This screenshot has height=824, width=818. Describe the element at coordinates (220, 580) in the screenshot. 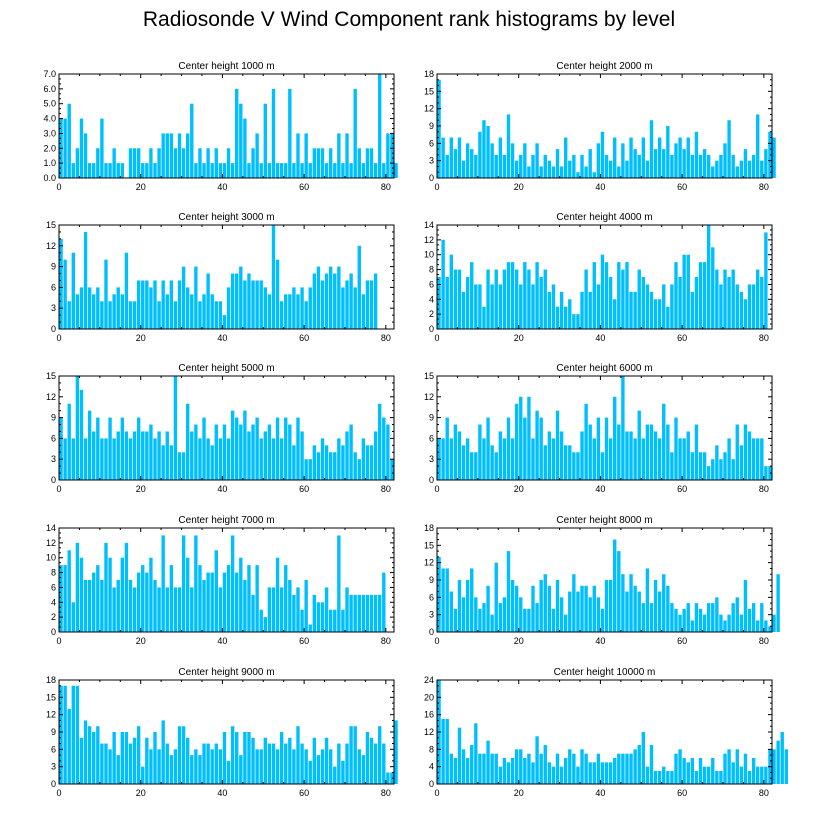

I see `histogram-panel: Center height 7000 m 0 2 4 6 8 10 12 14 0 20 40 60 80` at that location.